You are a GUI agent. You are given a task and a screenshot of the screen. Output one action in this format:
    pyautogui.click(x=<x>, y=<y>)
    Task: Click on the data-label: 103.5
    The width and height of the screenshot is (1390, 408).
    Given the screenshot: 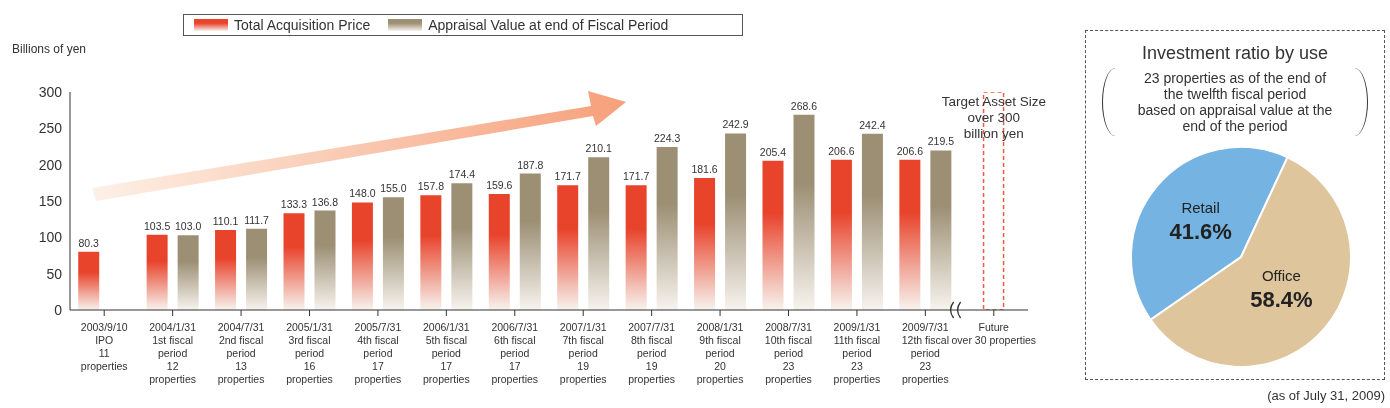 What is the action you would take?
    pyautogui.click(x=157, y=225)
    